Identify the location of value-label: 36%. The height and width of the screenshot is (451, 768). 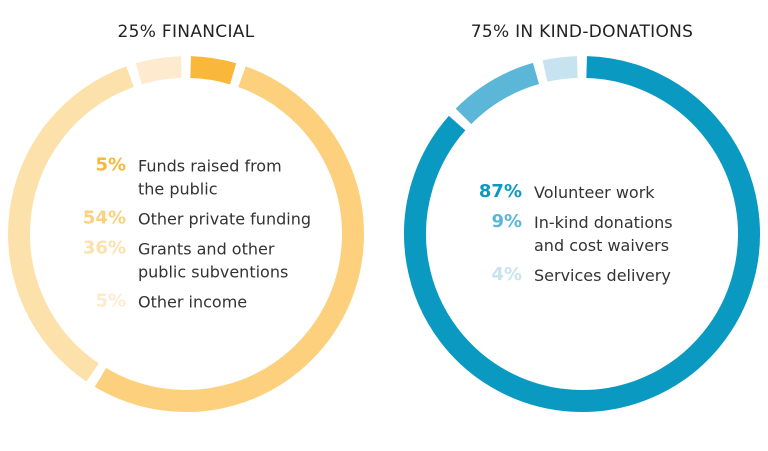
(104, 248).